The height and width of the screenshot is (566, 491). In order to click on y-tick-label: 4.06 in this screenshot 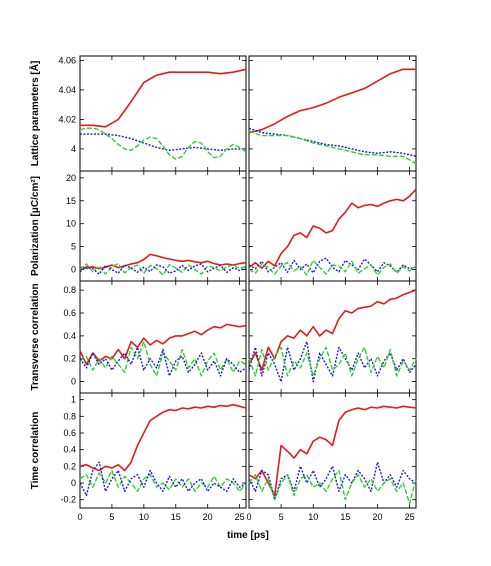, I will do `click(67, 60)`.